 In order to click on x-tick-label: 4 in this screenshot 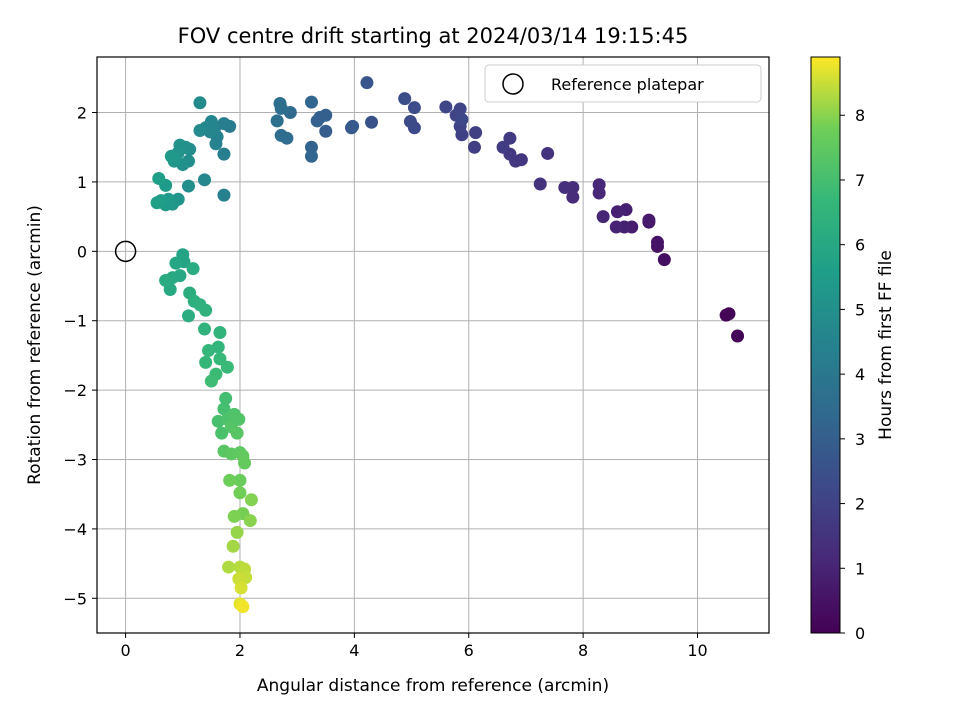, I will do `click(354, 650)`.